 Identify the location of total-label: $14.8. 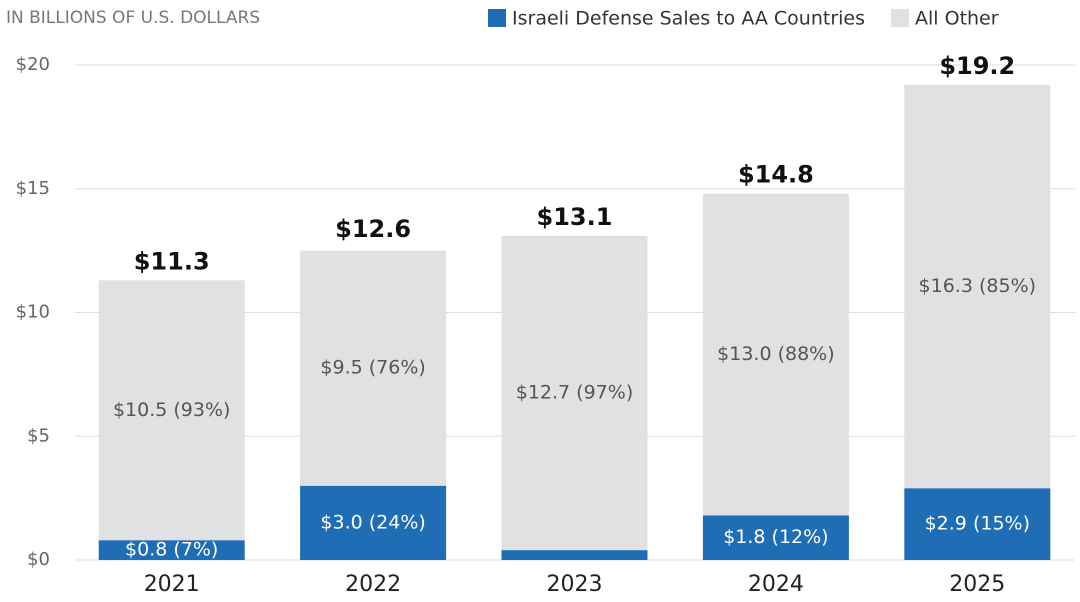
(776, 175).